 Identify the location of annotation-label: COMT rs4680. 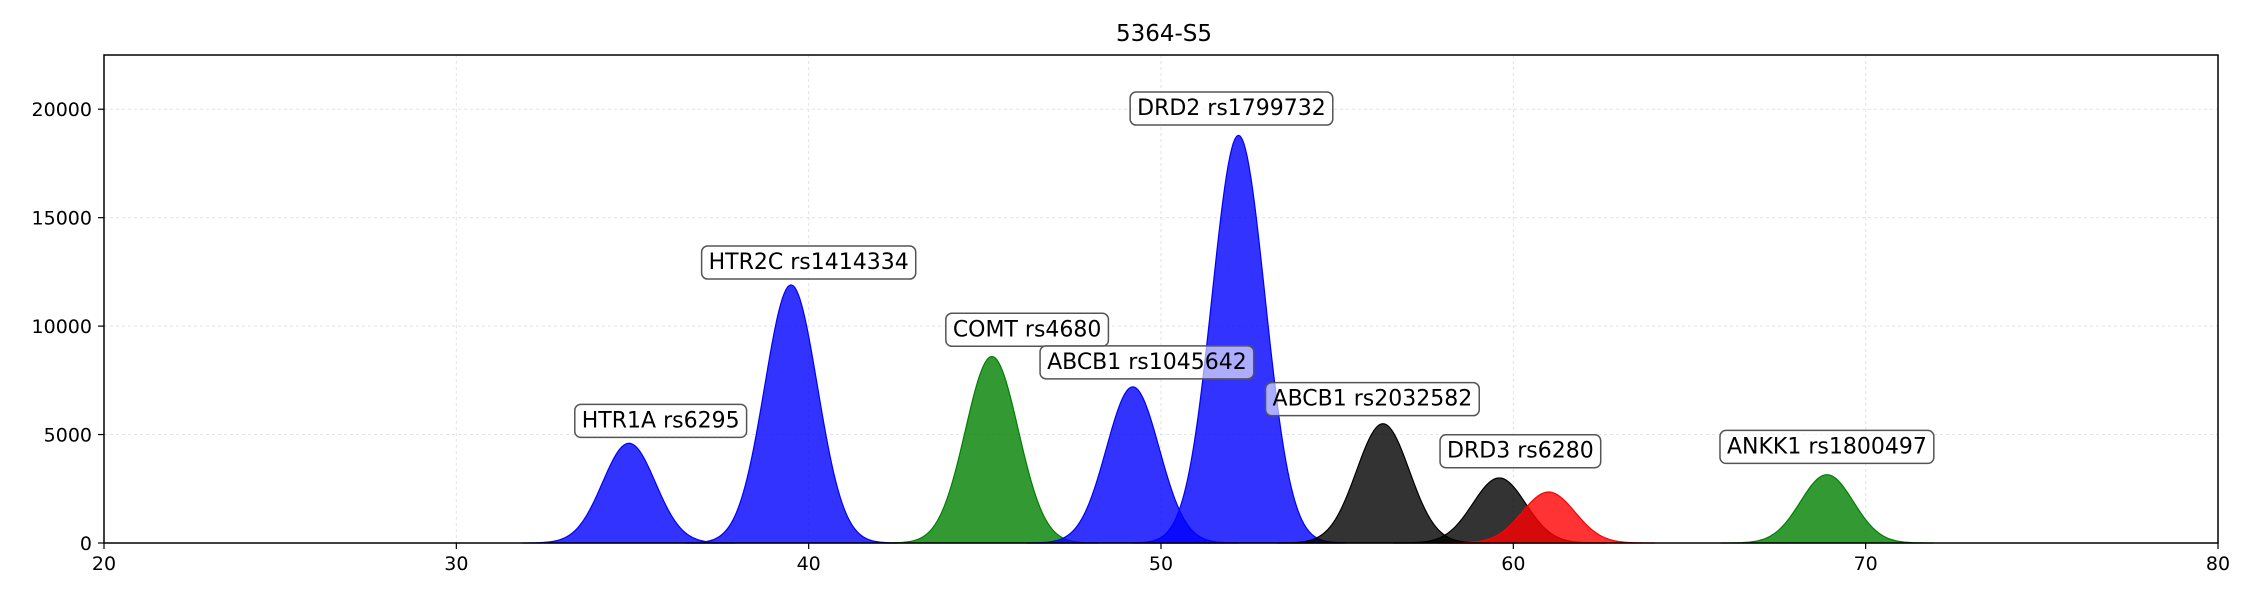
(1027, 329).